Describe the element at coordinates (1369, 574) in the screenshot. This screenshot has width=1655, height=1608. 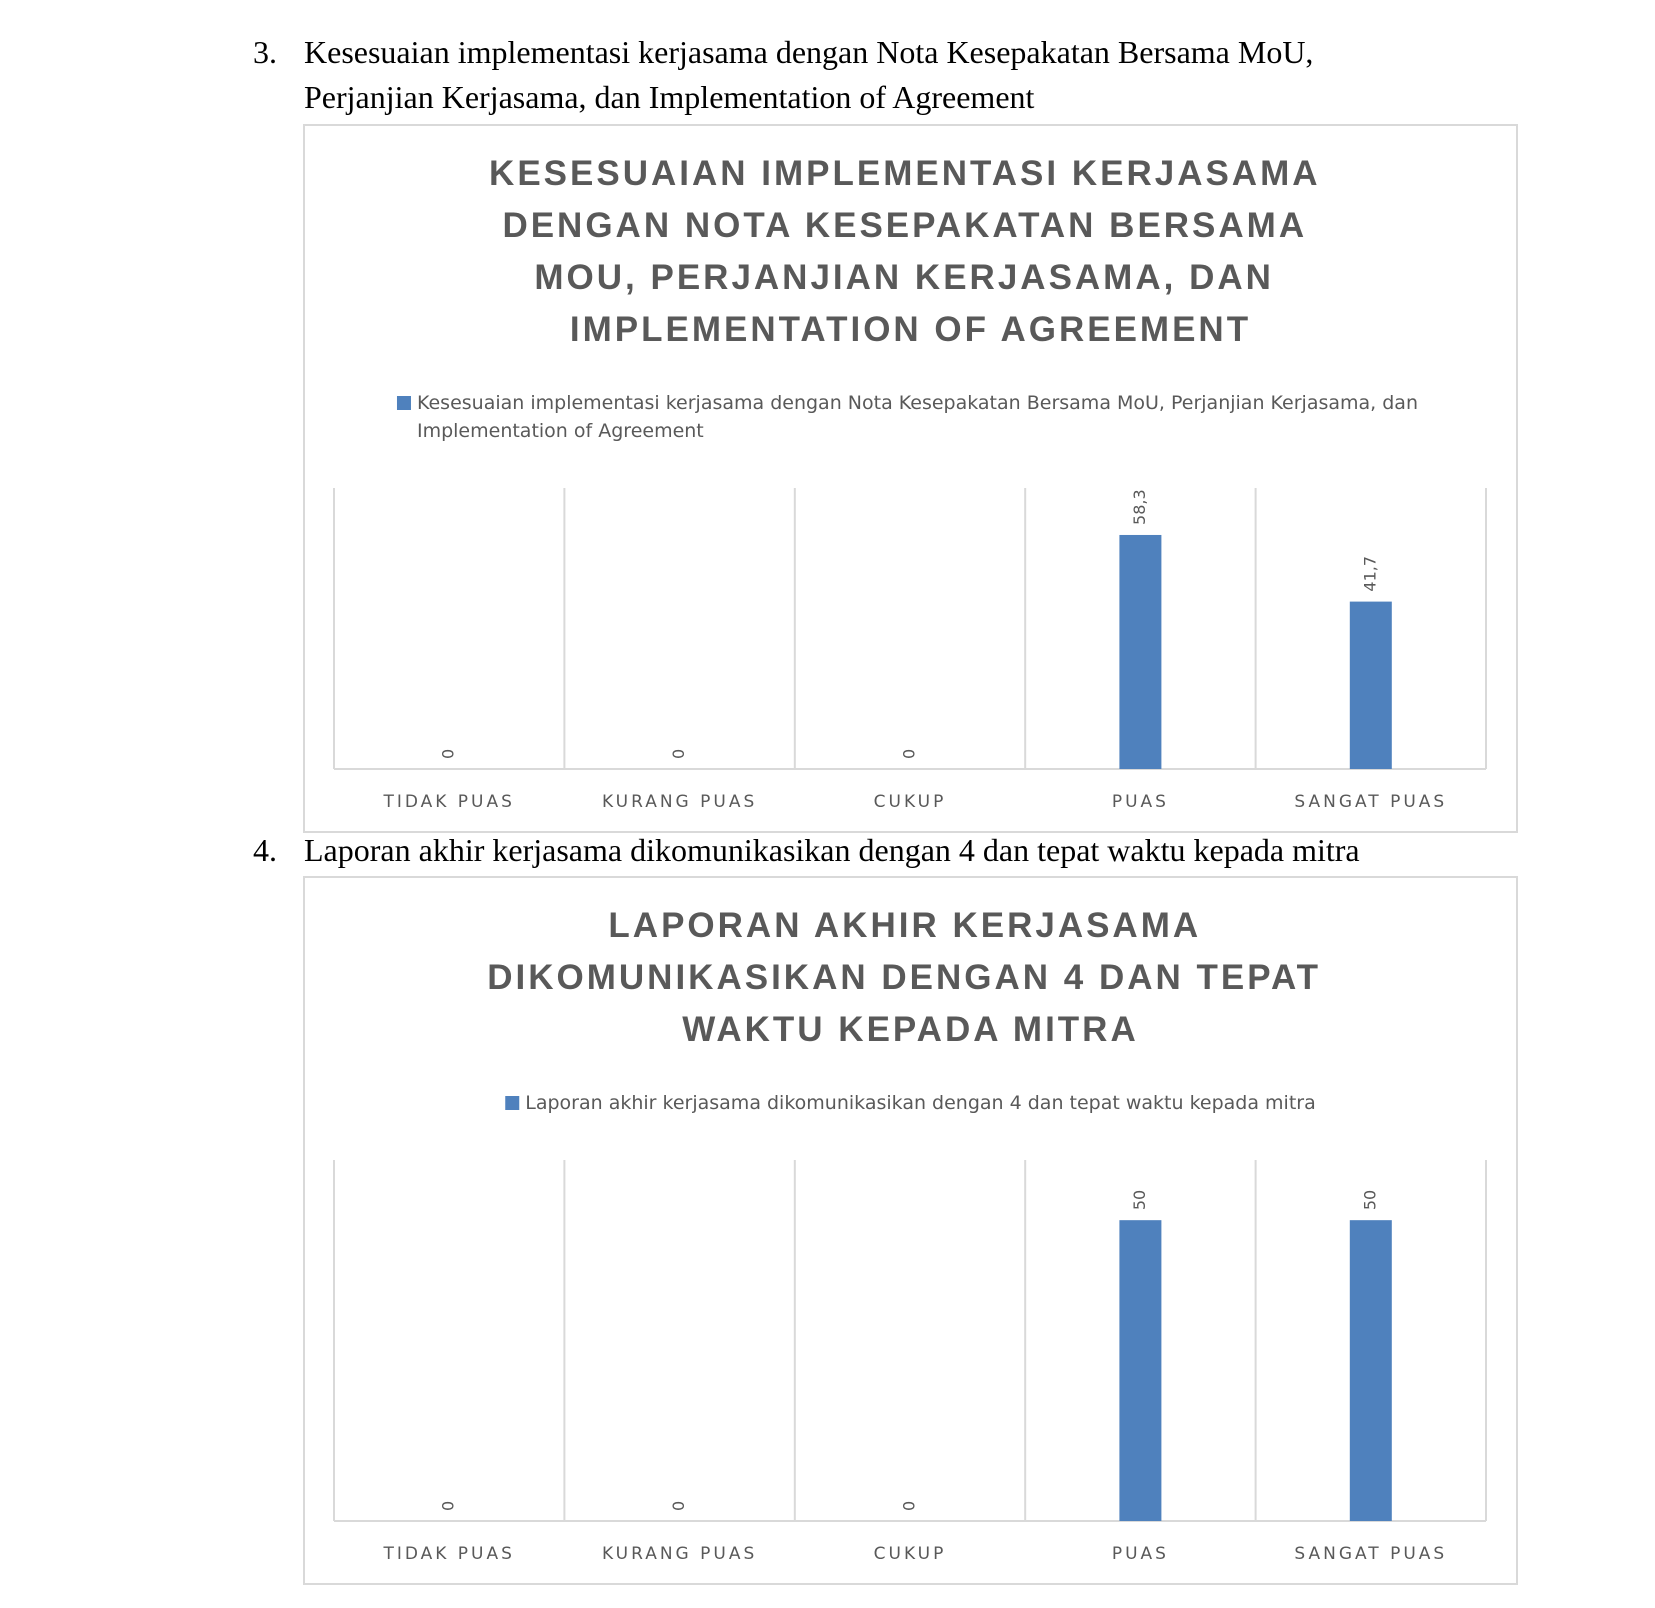
I see `data-label: 41,7` at that location.